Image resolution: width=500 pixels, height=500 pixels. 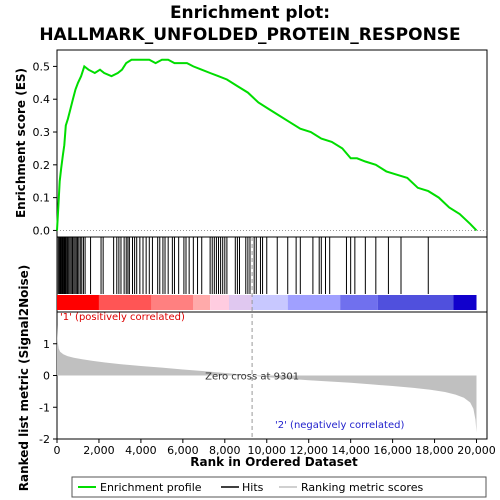 What do you see at coordinates (24, 378) in the screenshot?
I see `metric-y-axis-title: Ranked list metric (Signal2Noise)` at bounding box center [24, 378].